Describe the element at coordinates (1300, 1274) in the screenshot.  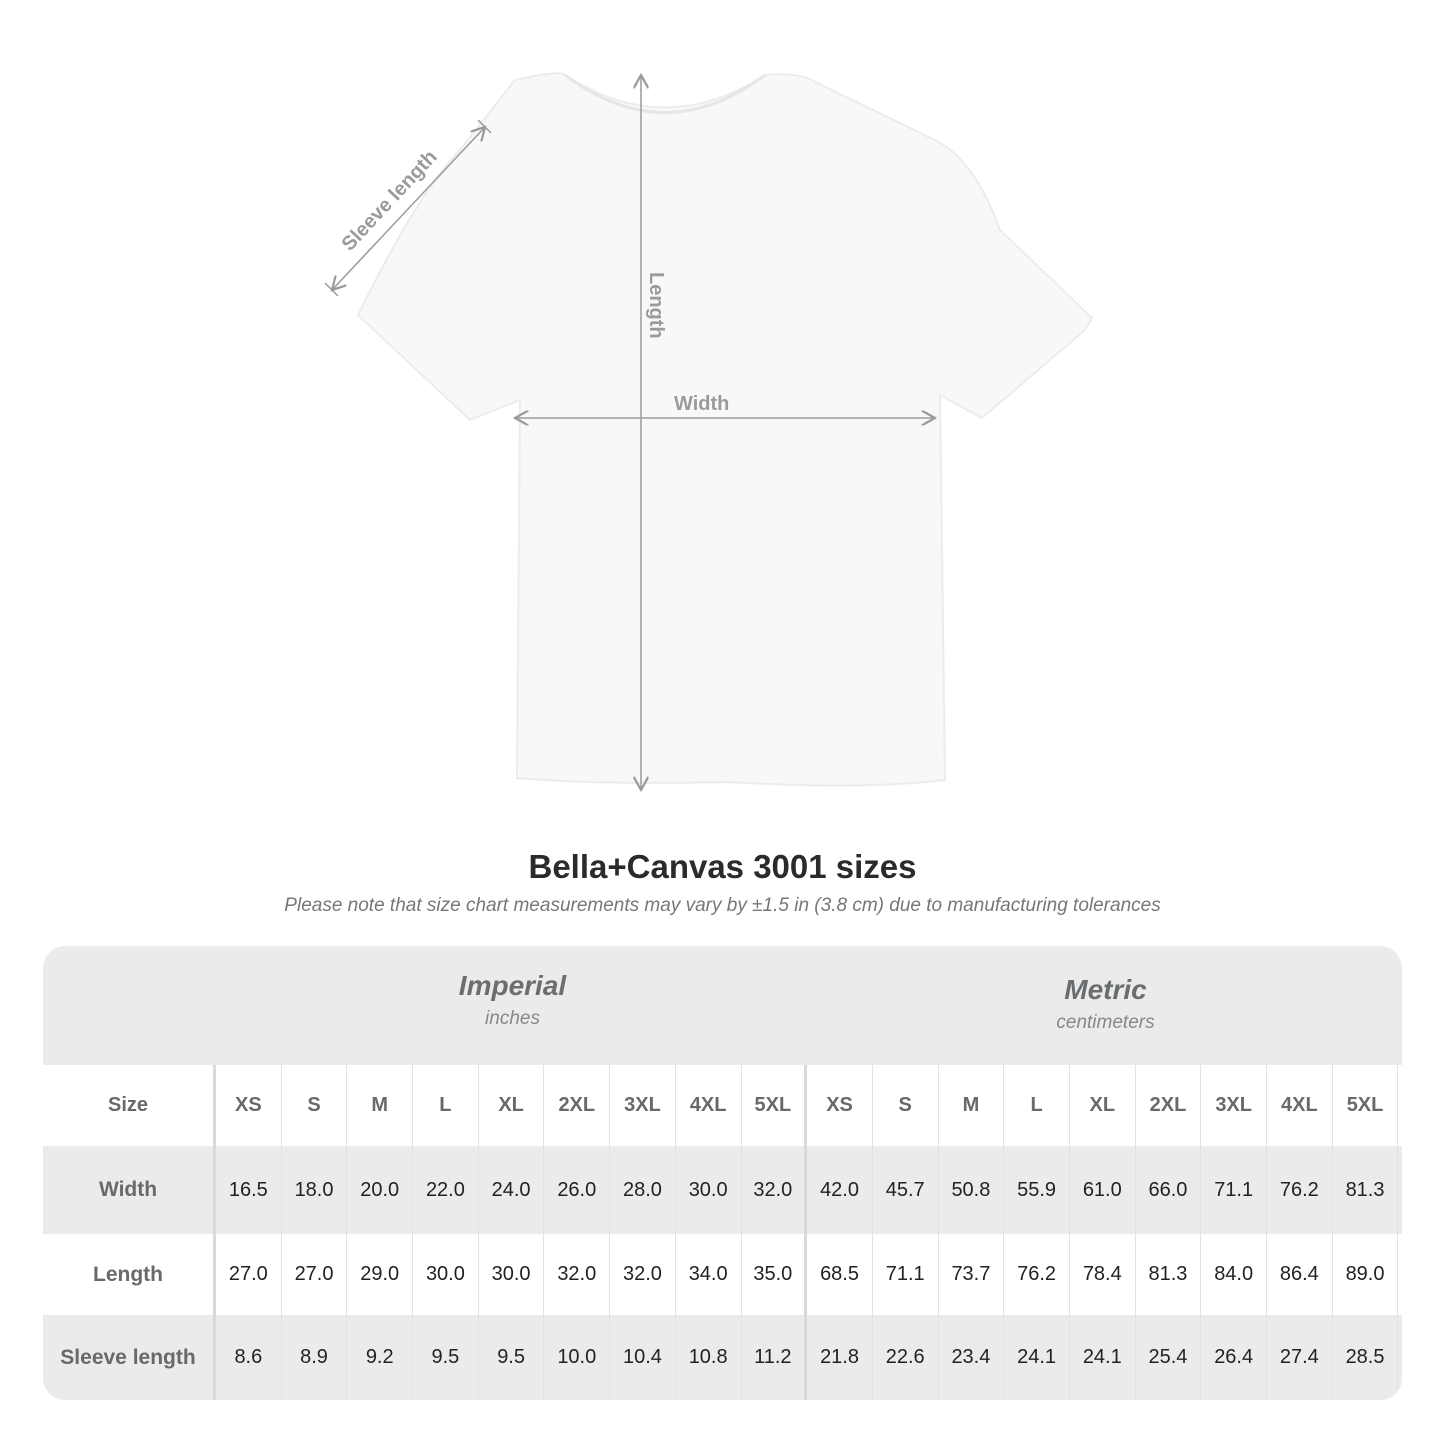
I see `metric-value-cell: 86.4` at that location.